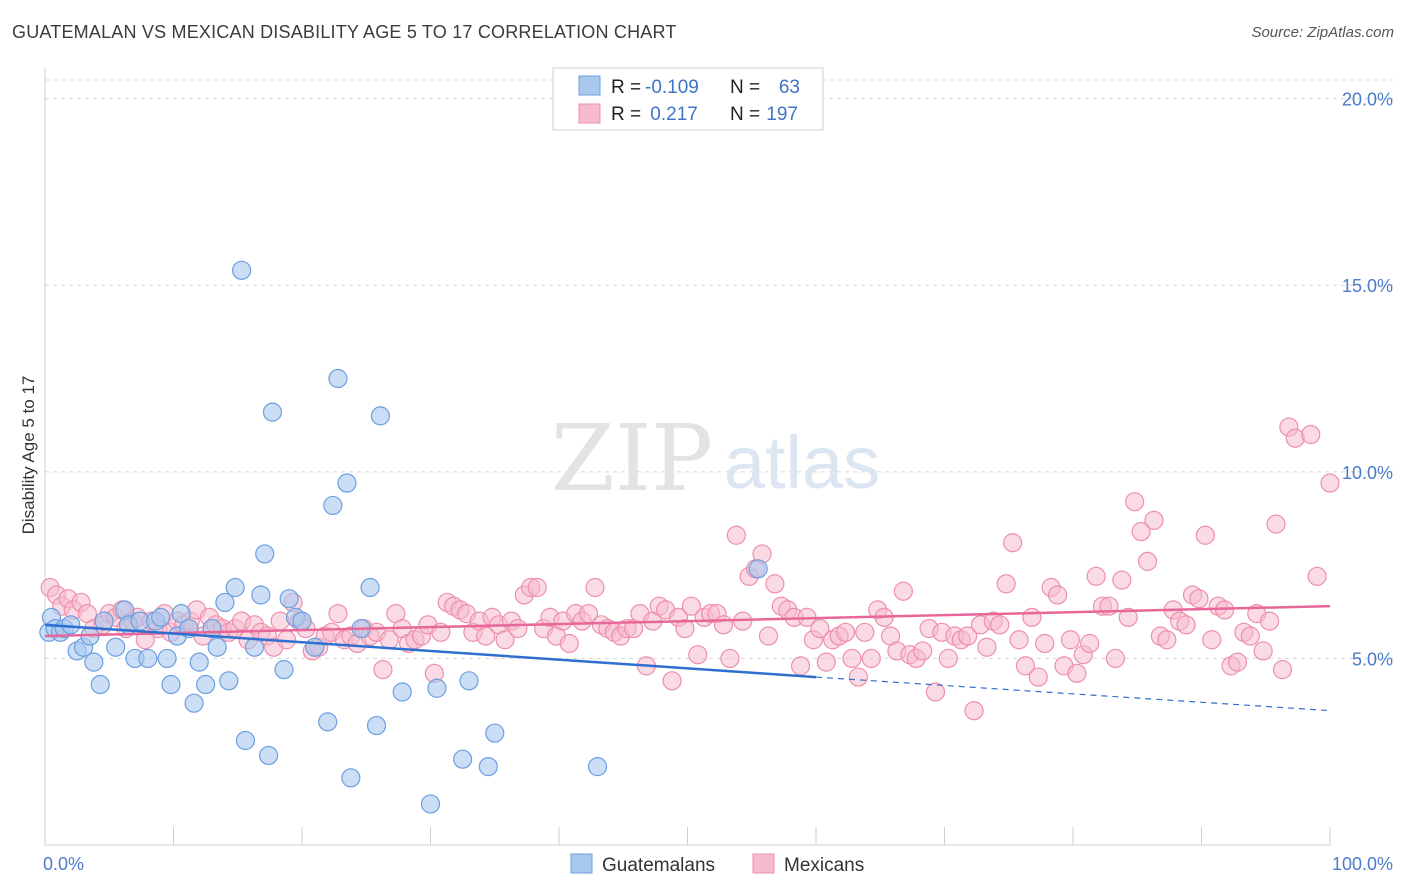  Describe the element at coordinates (789, 87) in the screenshot. I see `legend-n-value-1: 63` at that location.